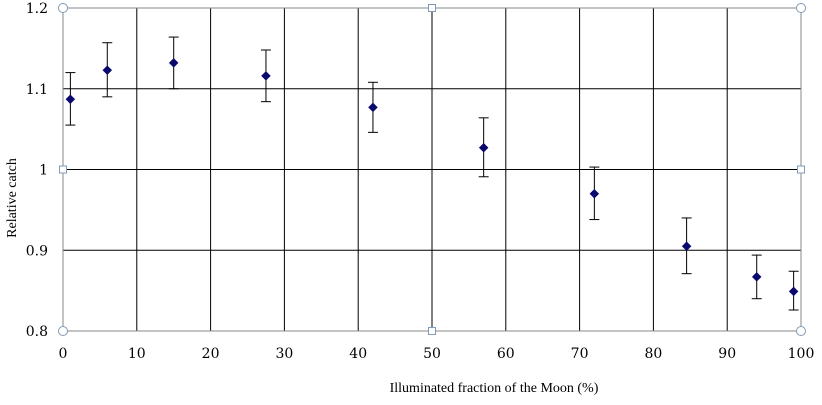 The image size is (822, 405). What do you see at coordinates (432, 8) in the screenshot?
I see `resize-handle-top` at bounding box center [432, 8].